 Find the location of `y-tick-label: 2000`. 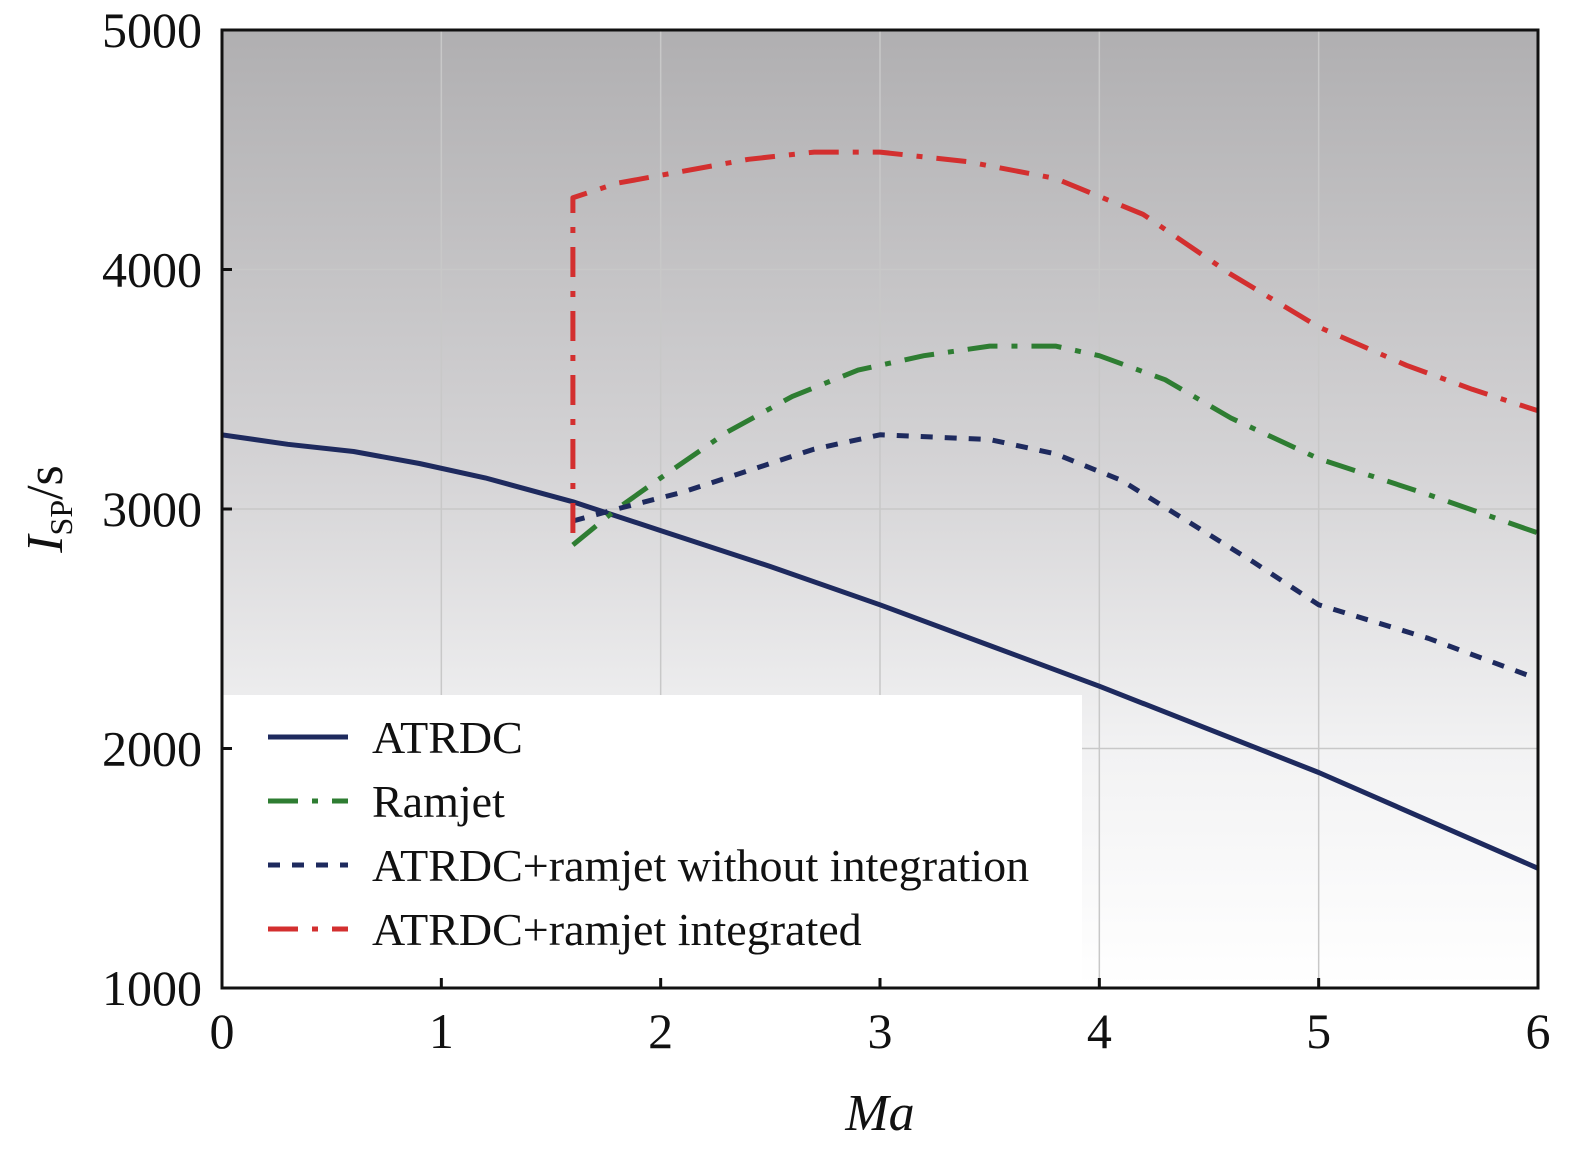

y-tick-label: 2000 is located at coordinates (152, 749).